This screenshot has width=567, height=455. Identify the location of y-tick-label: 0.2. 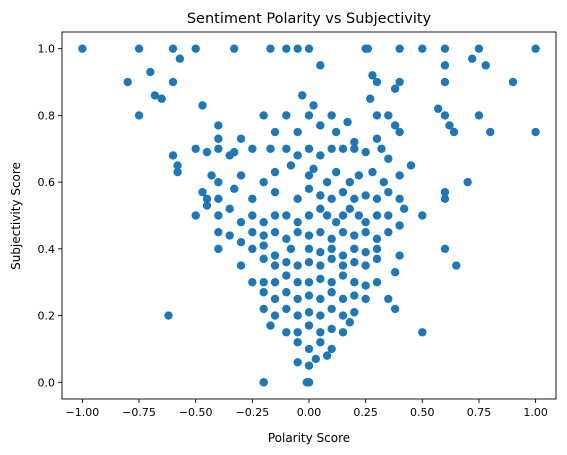
(47, 316).